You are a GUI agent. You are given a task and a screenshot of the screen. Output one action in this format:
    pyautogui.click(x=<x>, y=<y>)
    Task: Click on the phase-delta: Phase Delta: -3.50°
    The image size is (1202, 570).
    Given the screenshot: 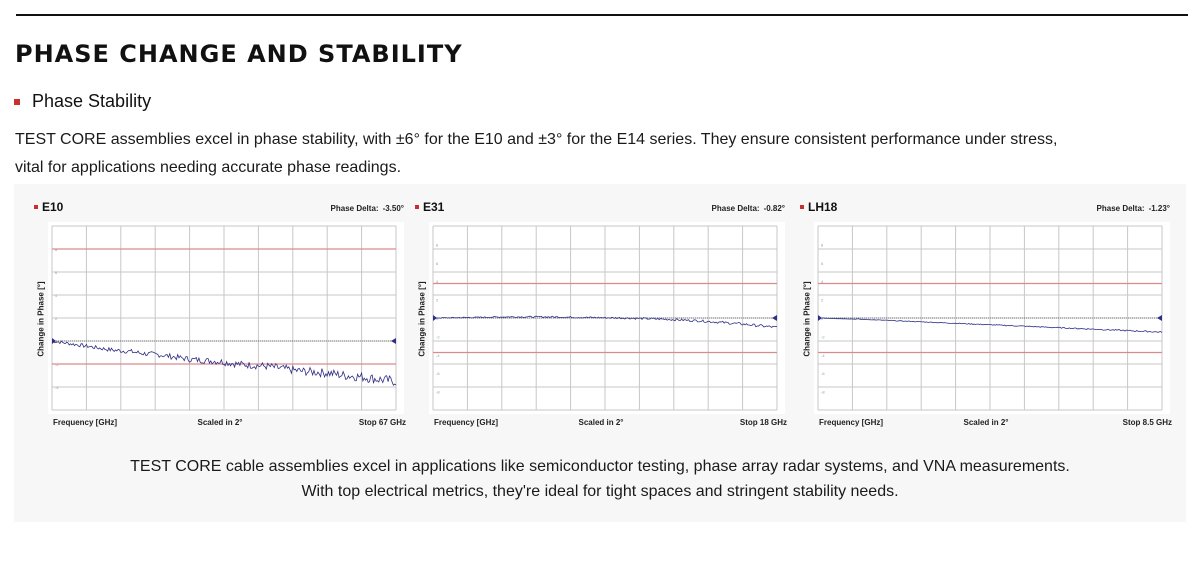 What is the action you would take?
    pyautogui.click(x=367, y=208)
    